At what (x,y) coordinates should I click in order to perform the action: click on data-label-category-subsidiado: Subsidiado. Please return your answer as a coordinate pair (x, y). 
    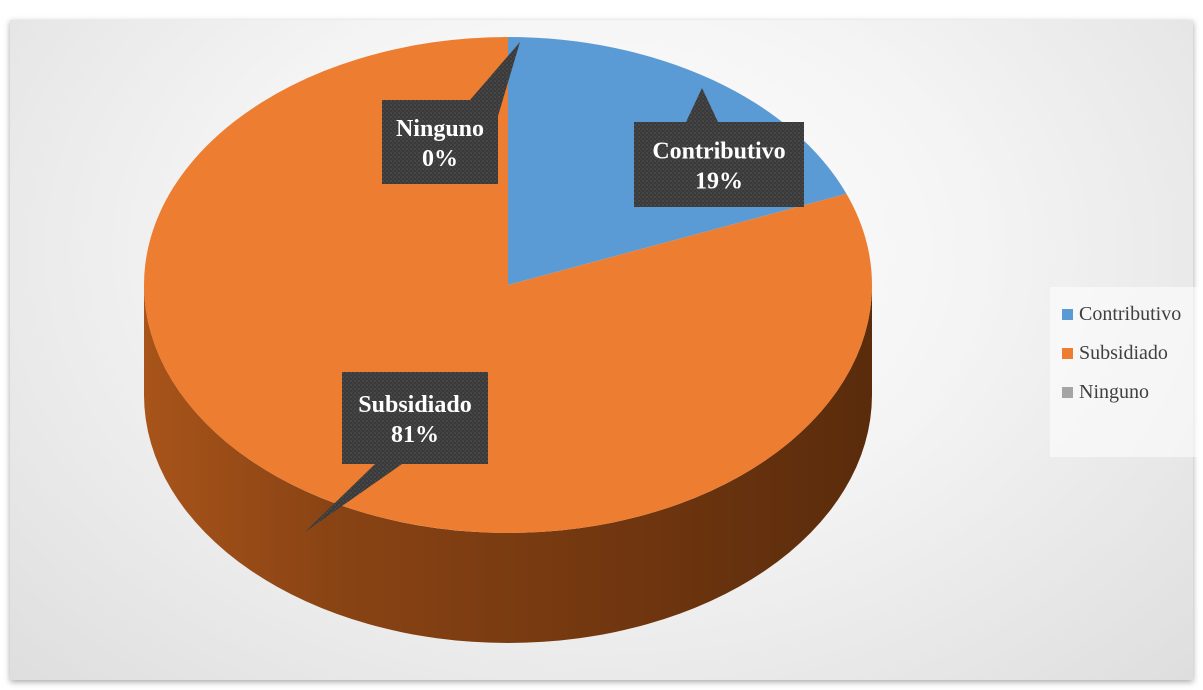
    Looking at the image, I should click on (414, 405).